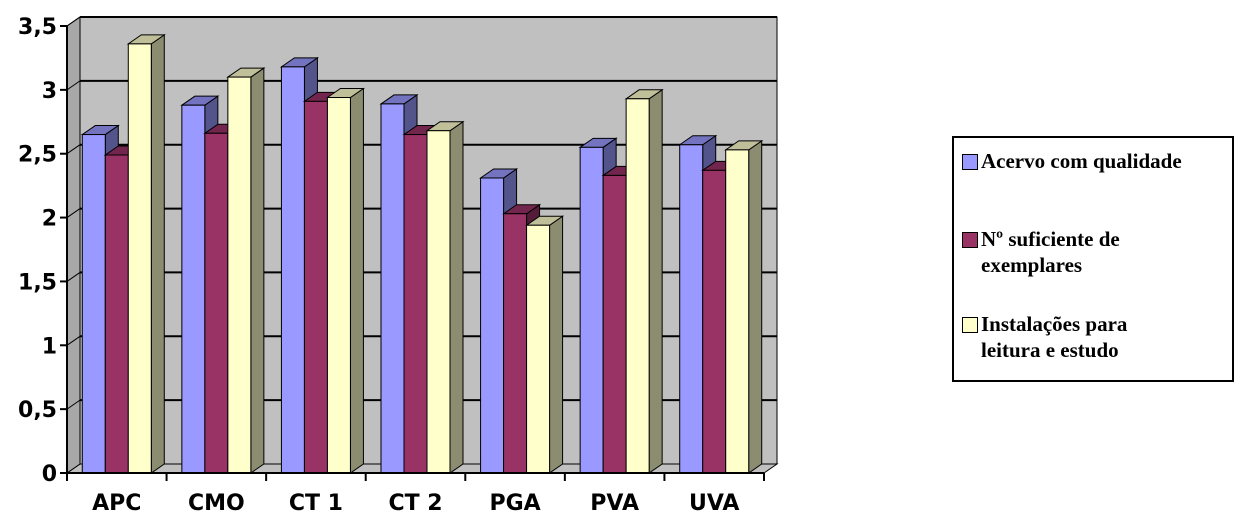 The width and height of the screenshot is (1239, 523). What do you see at coordinates (1050, 239) in the screenshot?
I see `legend-label-exemplares-line1: Nº suficiente de` at bounding box center [1050, 239].